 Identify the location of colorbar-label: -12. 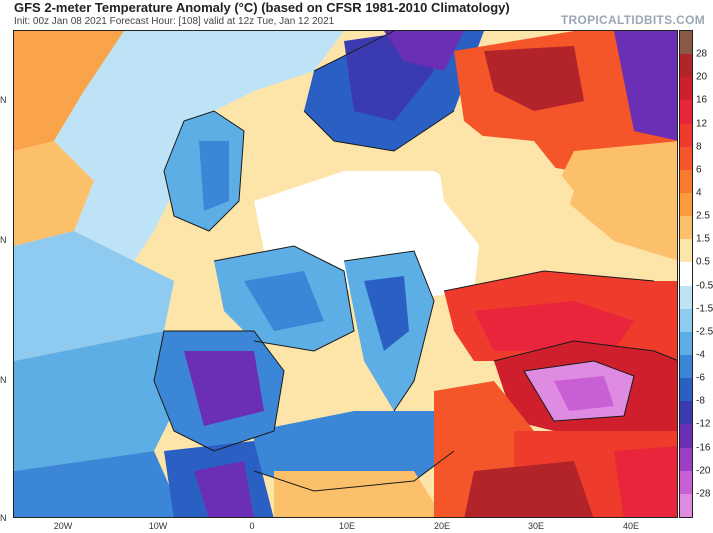
(703, 424).